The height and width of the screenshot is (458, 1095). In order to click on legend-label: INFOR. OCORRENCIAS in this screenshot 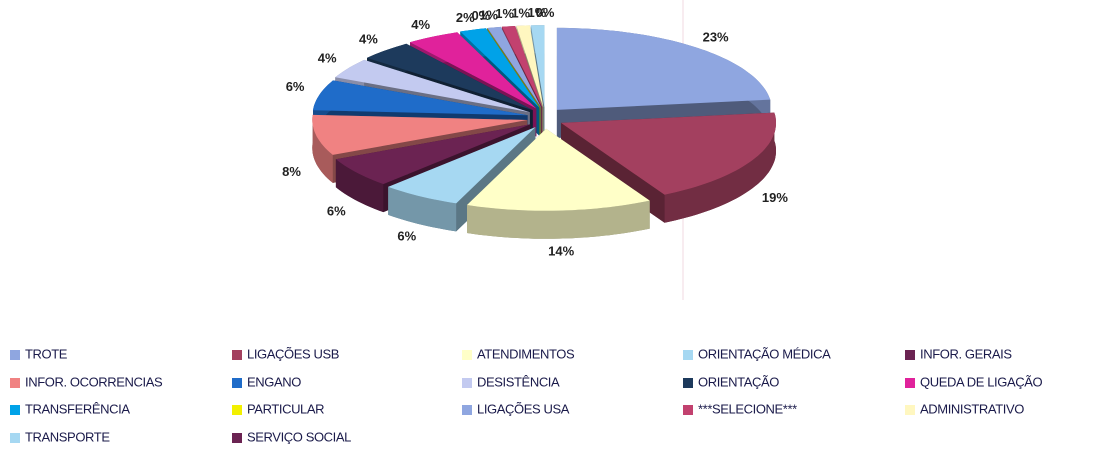, I will do `click(94, 381)`.